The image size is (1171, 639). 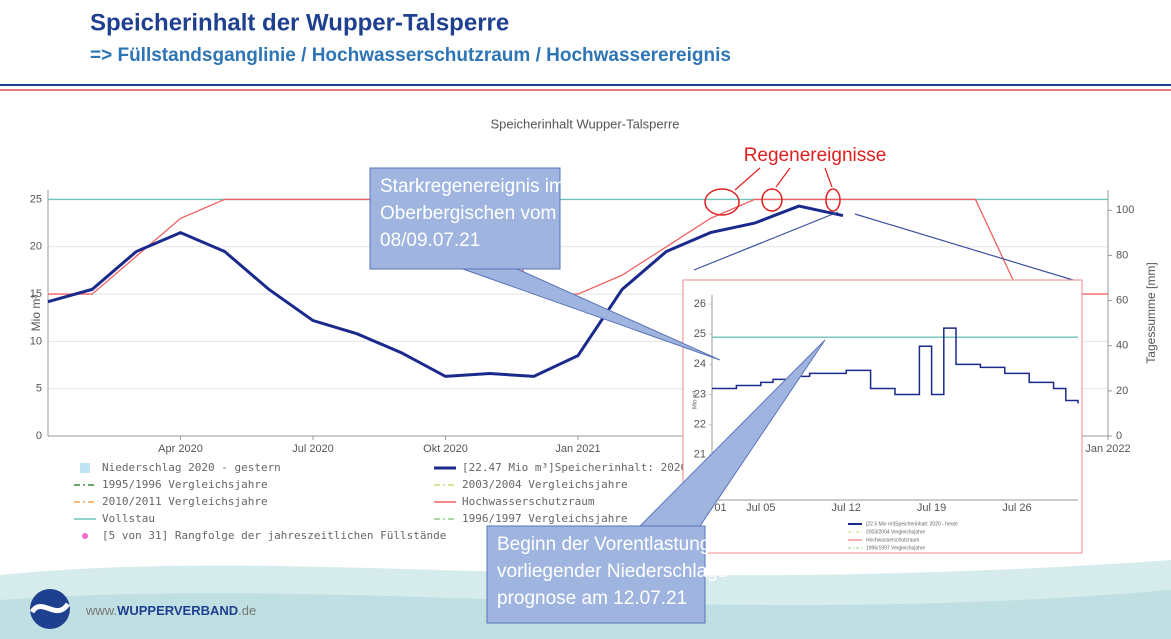 What do you see at coordinates (815, 155) in the screenshot?
I see `annotation: Regenereignisse` at bounding box center [815, 155].